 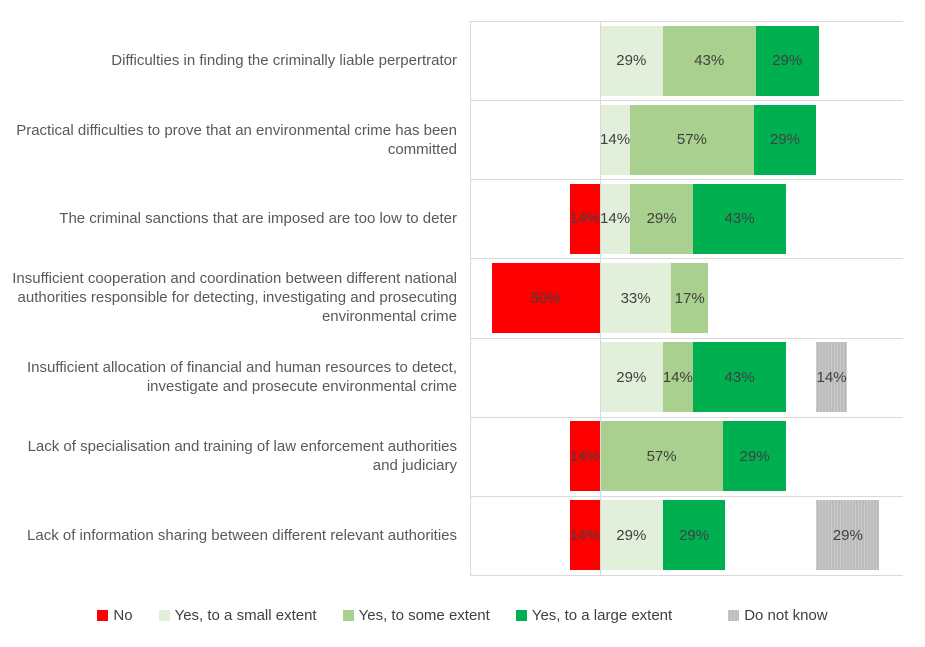 I want to click on bar-value-label: 50%, so click(x=545, y=298).